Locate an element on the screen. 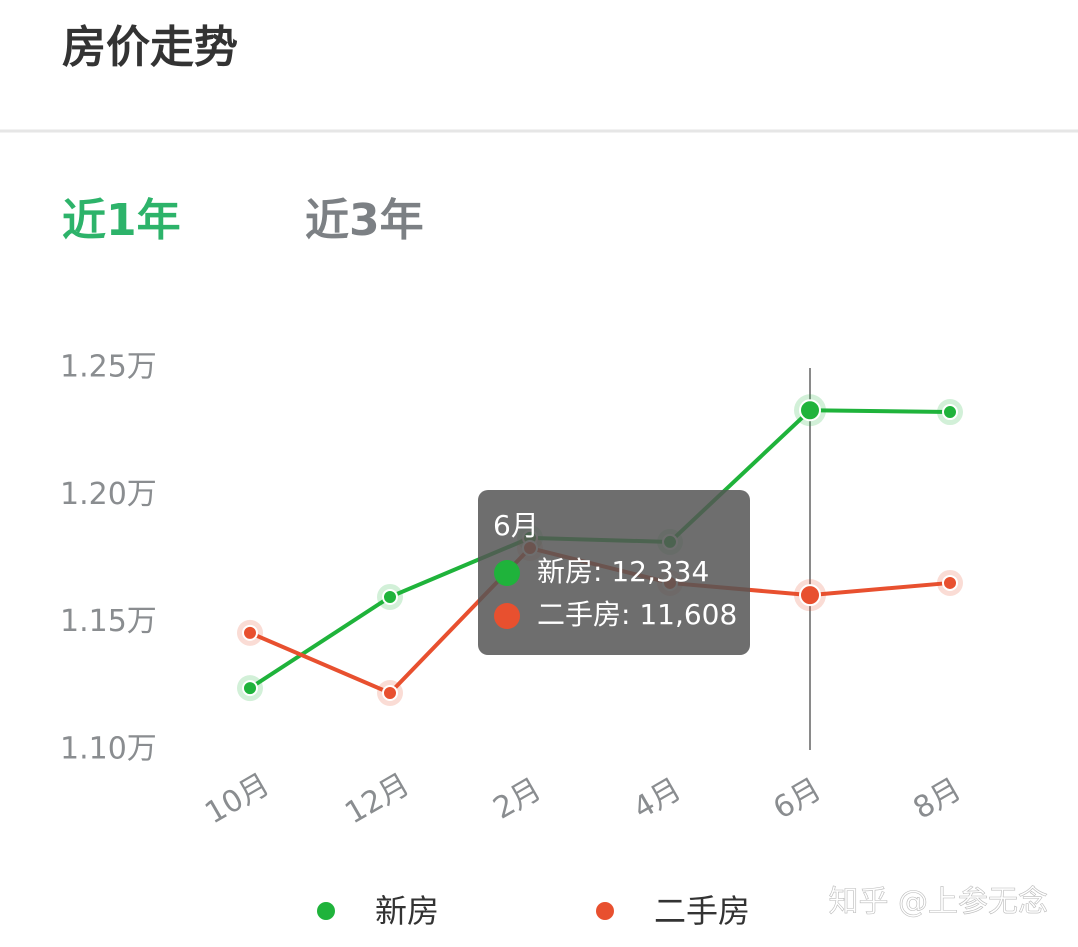 This screenshot has height=947, width=1078. legend-label: 二手房 is located at coordinates (702, 911).